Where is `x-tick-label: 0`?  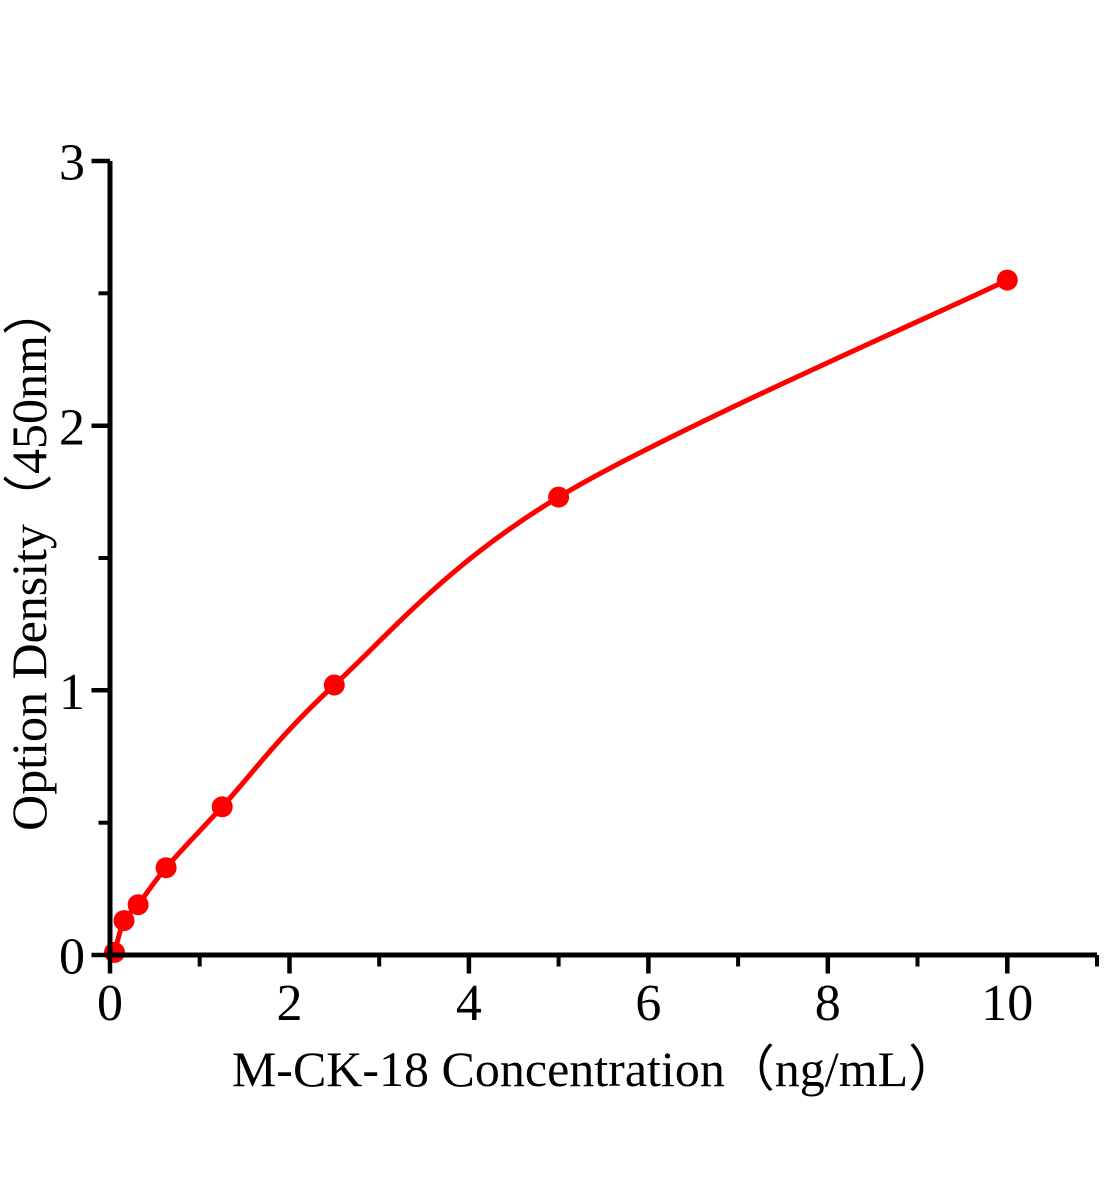
x-tick-label: 0 is located at coordinates (110, 1003).